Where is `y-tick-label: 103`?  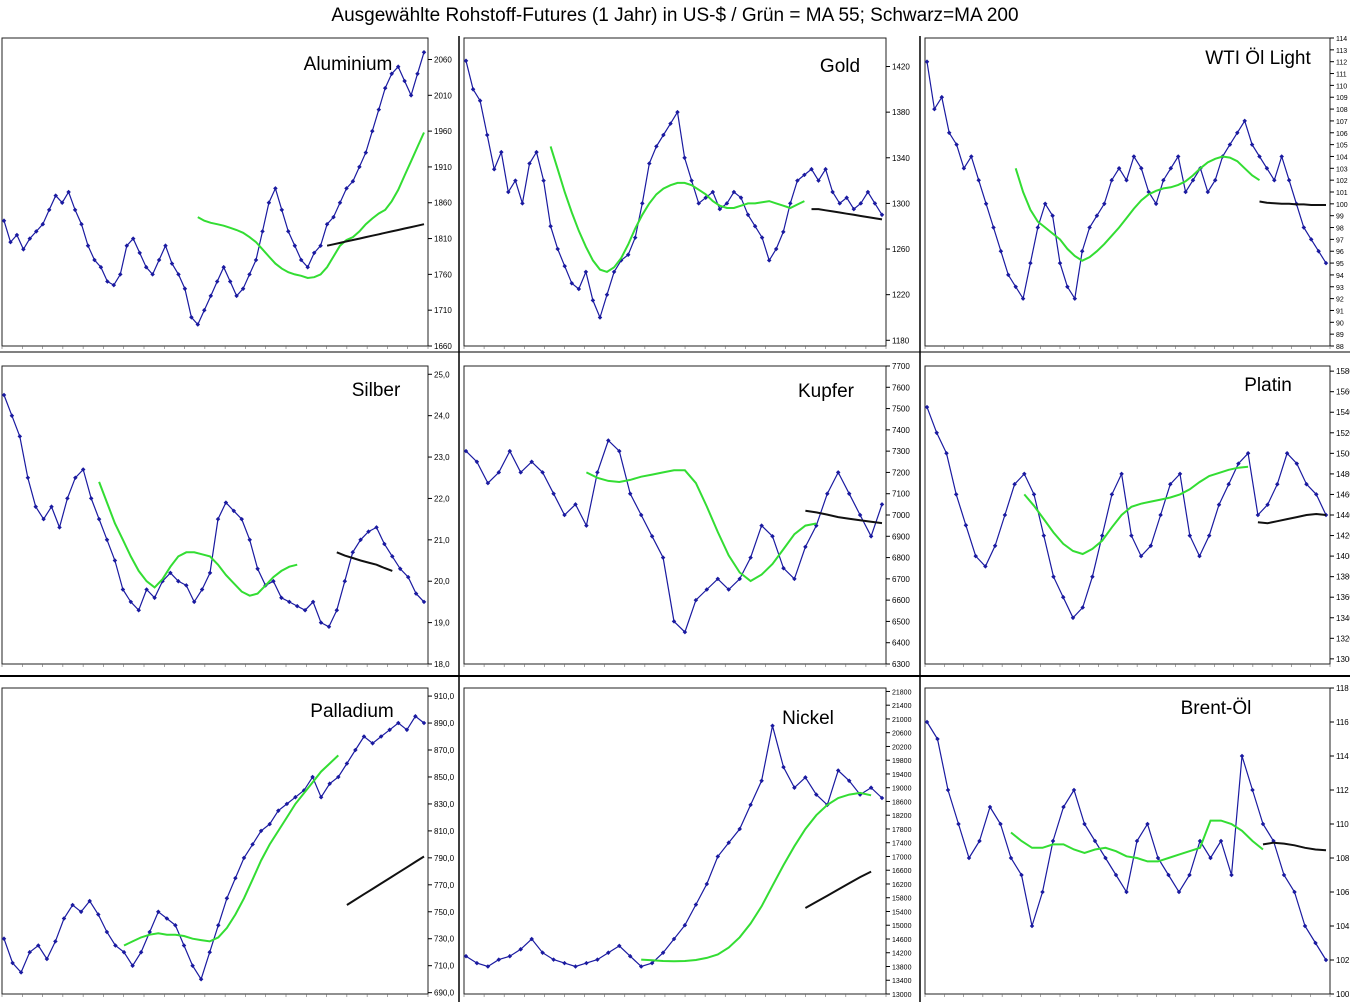 y-tick-label: 103 is located at coordinates (1342, 169).